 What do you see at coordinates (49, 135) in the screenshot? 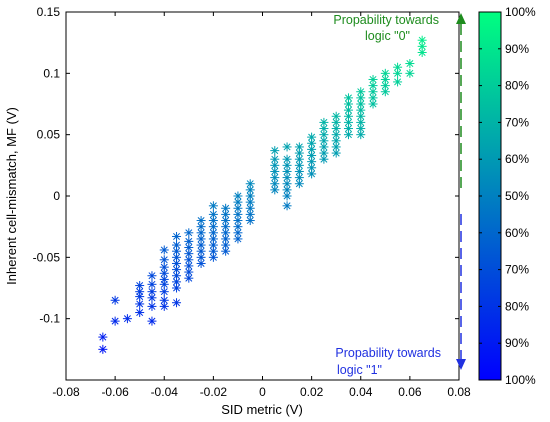
I see `y-tick-label: 0.05` at bounding box center [49, 135].